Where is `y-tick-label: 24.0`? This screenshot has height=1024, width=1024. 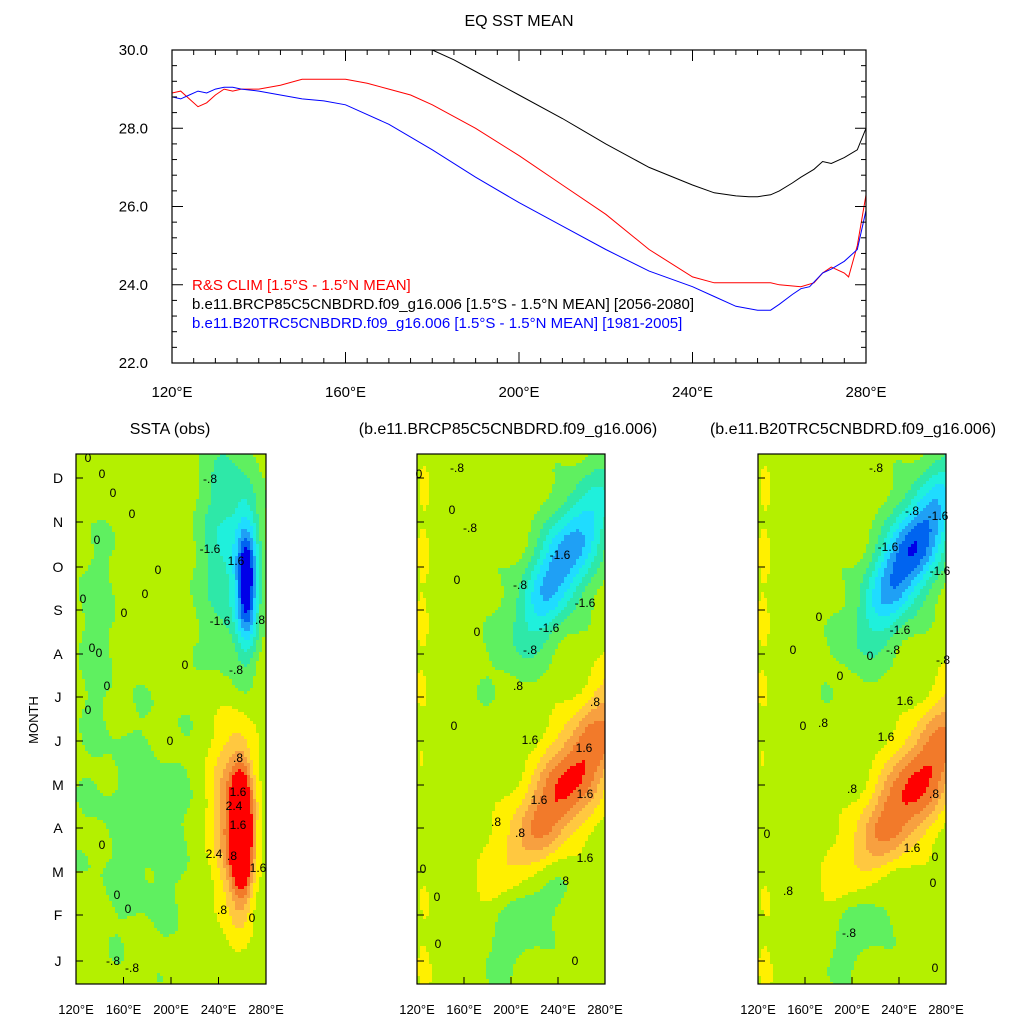 y-tick-label: 24.0 is located at coordinates (133, 285).